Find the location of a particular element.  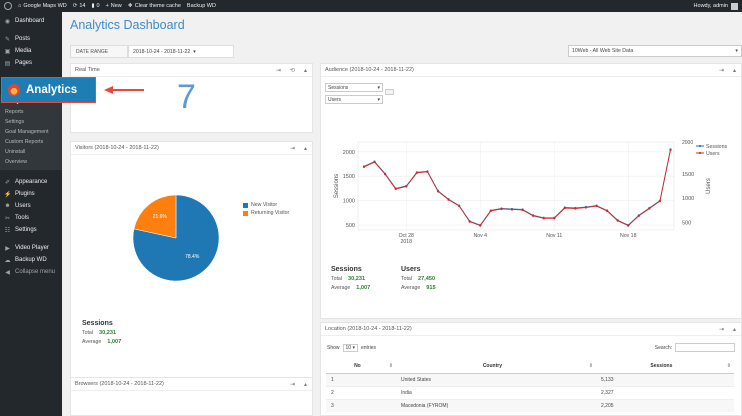

collapse-menu-button: ◀ Collapse menu is located at coordinates (30, 272).